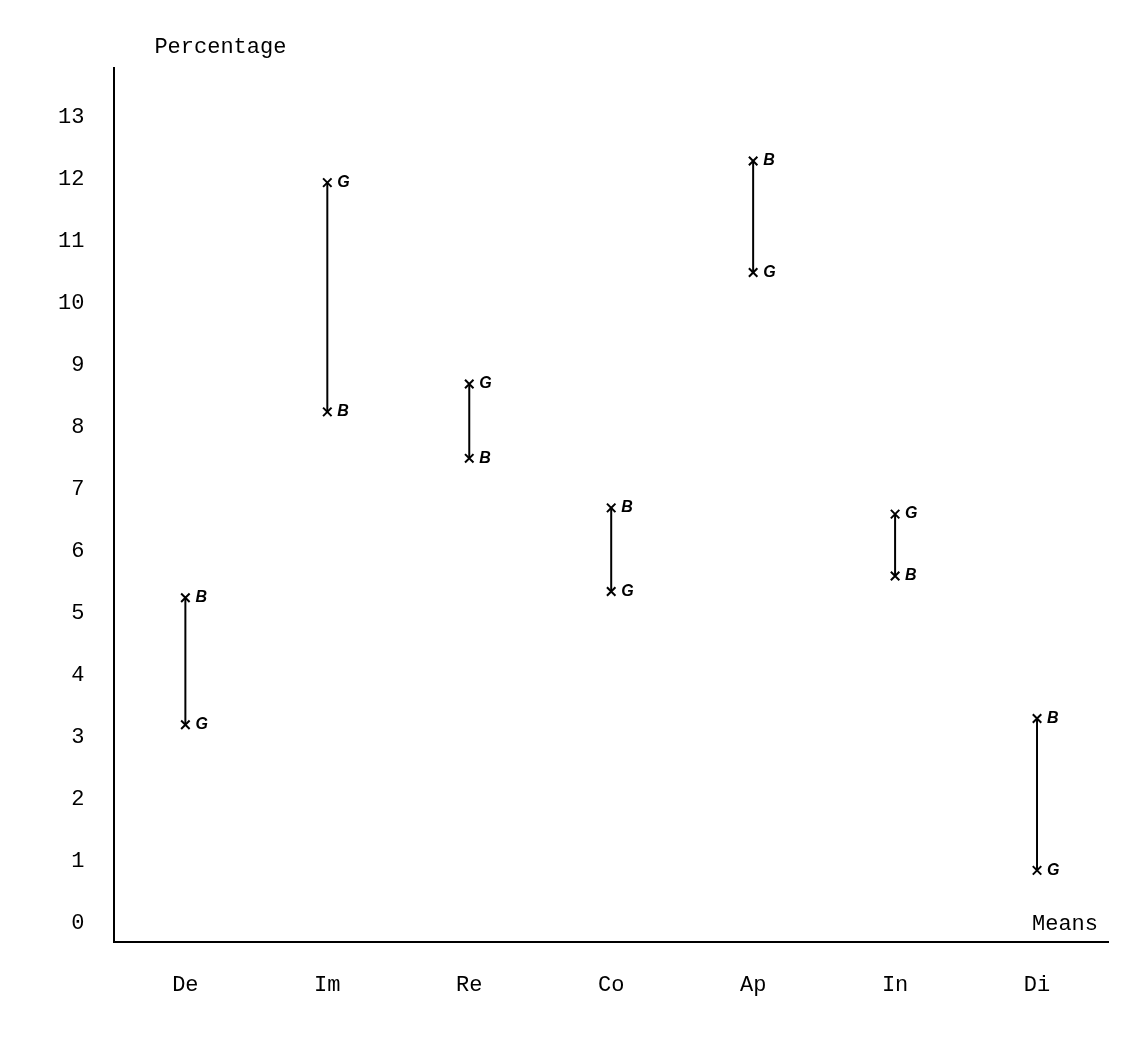 This screenshot has width=1137, height=1061. Describe the element at coordinates (78, 923) in the screenshot. I see `y-tick-label: 0` at that location.